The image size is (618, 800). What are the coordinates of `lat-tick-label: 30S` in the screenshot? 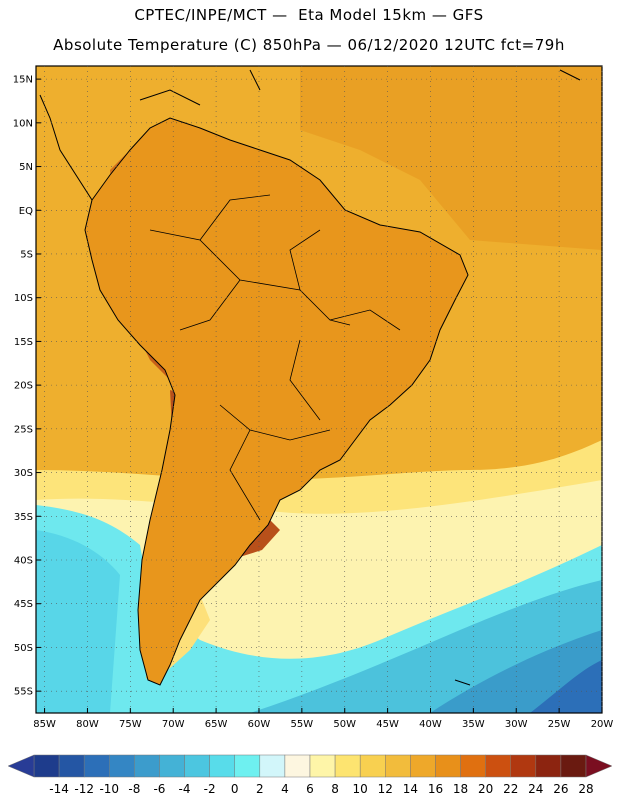 It's located at (23, 473).